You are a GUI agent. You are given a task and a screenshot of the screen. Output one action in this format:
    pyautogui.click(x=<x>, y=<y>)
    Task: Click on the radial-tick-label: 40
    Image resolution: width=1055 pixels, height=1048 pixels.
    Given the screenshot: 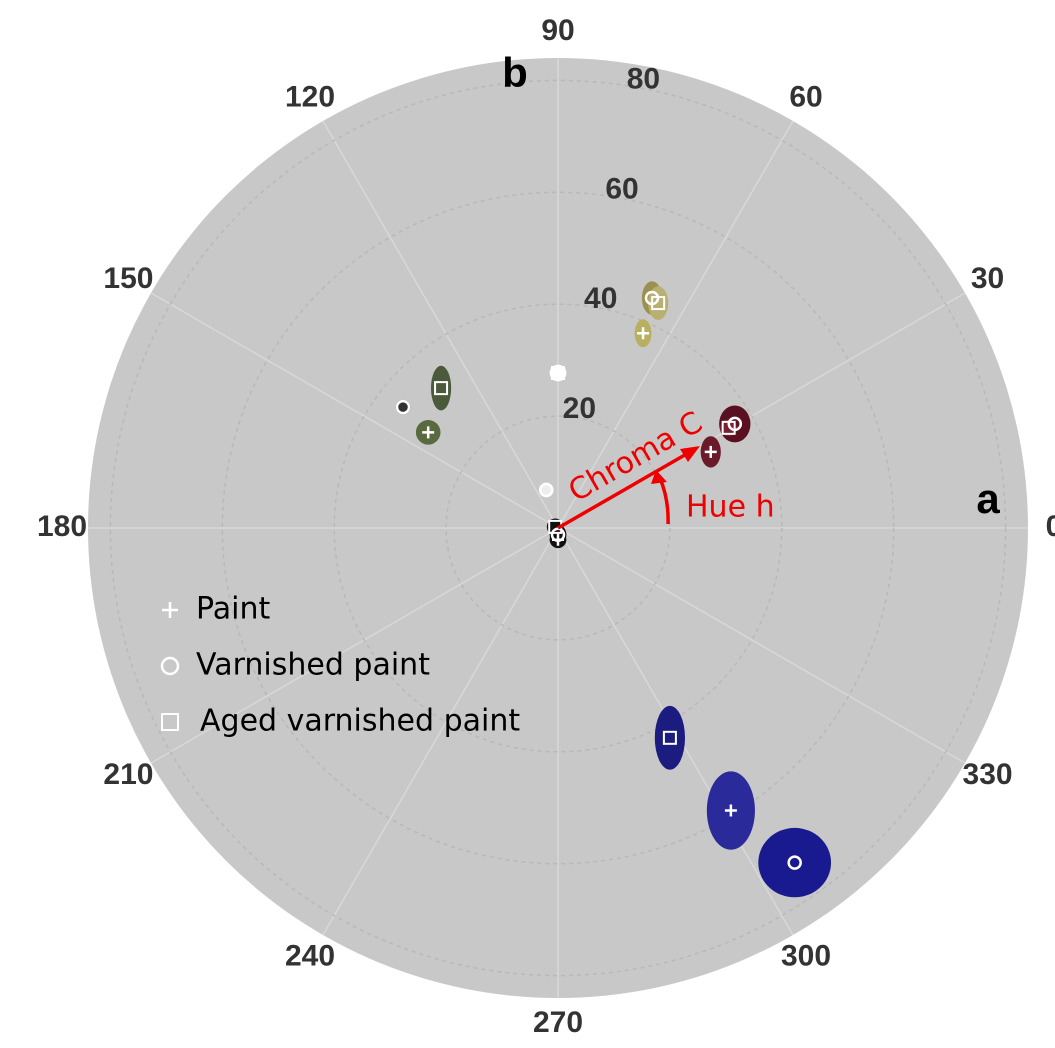 What is the action you would take?
    pyautogui.click(x=600, y=298)
    